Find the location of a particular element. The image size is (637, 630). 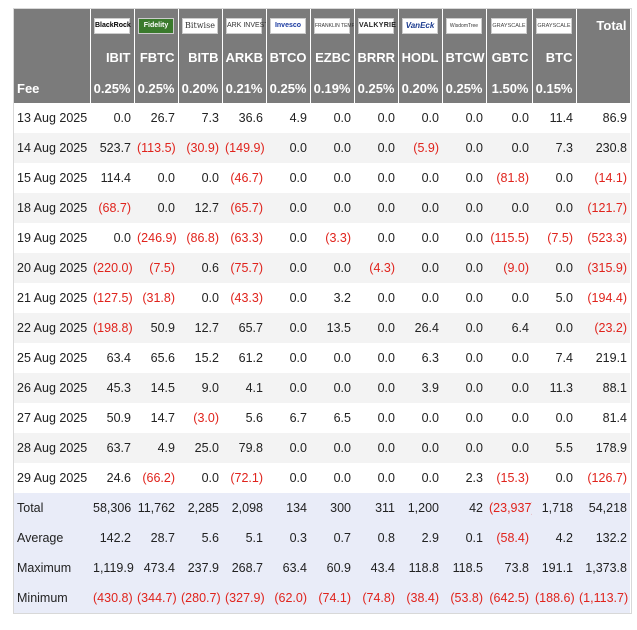

flow-cell: (220.0) is located at coordinates (112, 268).